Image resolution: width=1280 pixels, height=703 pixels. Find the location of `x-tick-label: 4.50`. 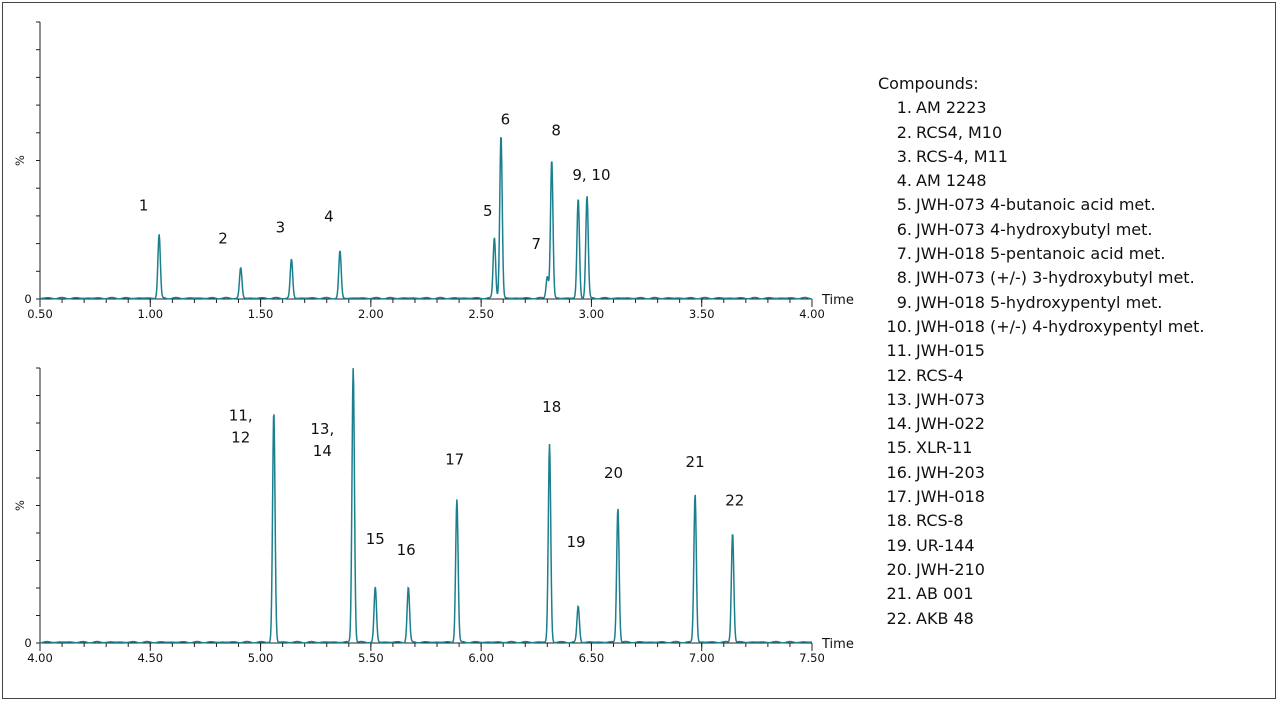

x-tick-label: 4.50 is located at coordinates (150, 658).